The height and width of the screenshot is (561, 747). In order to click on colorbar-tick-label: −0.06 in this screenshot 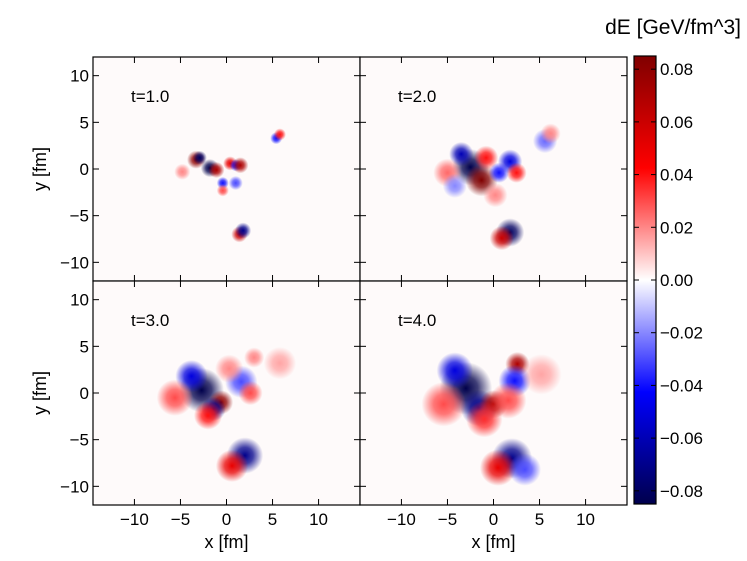, I will do `click(681, 438)`.